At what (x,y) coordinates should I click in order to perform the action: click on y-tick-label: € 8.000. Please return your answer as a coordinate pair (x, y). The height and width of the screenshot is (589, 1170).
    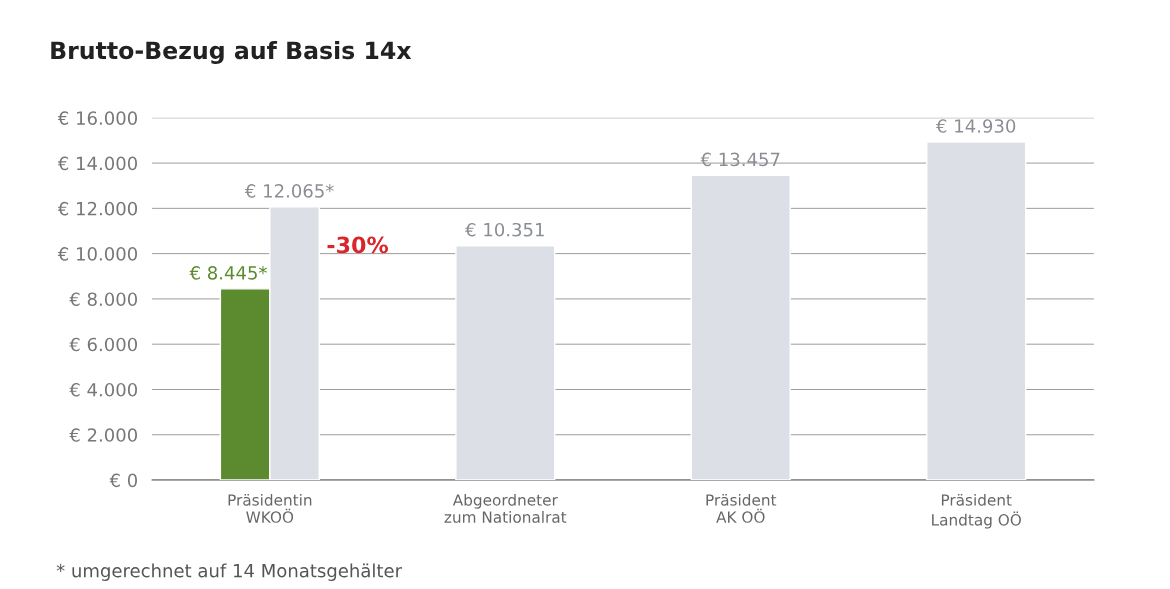
    Looking at the image, I should click on (103, 299).